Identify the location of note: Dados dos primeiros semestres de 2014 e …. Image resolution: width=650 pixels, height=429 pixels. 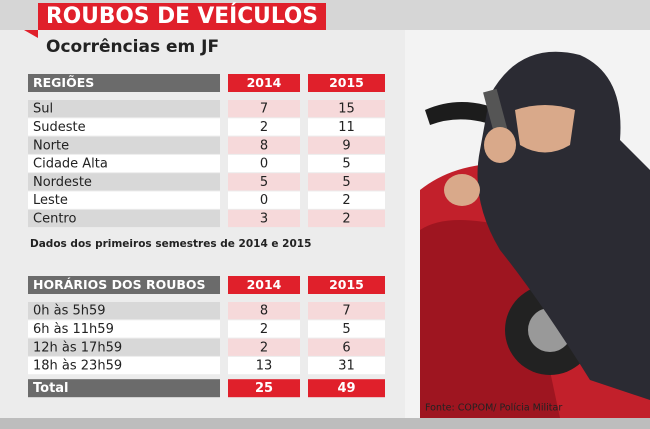
(170, 244).